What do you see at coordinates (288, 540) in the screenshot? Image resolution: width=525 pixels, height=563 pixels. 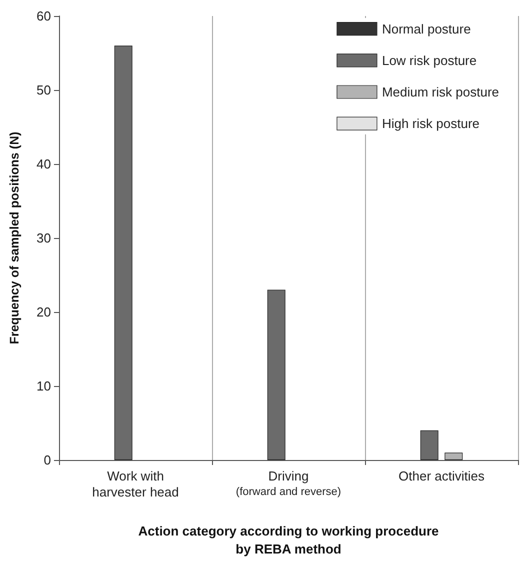 I see `x-axis-title: Action category according to working procedure by REBA method` at bounding box center [288, 540].